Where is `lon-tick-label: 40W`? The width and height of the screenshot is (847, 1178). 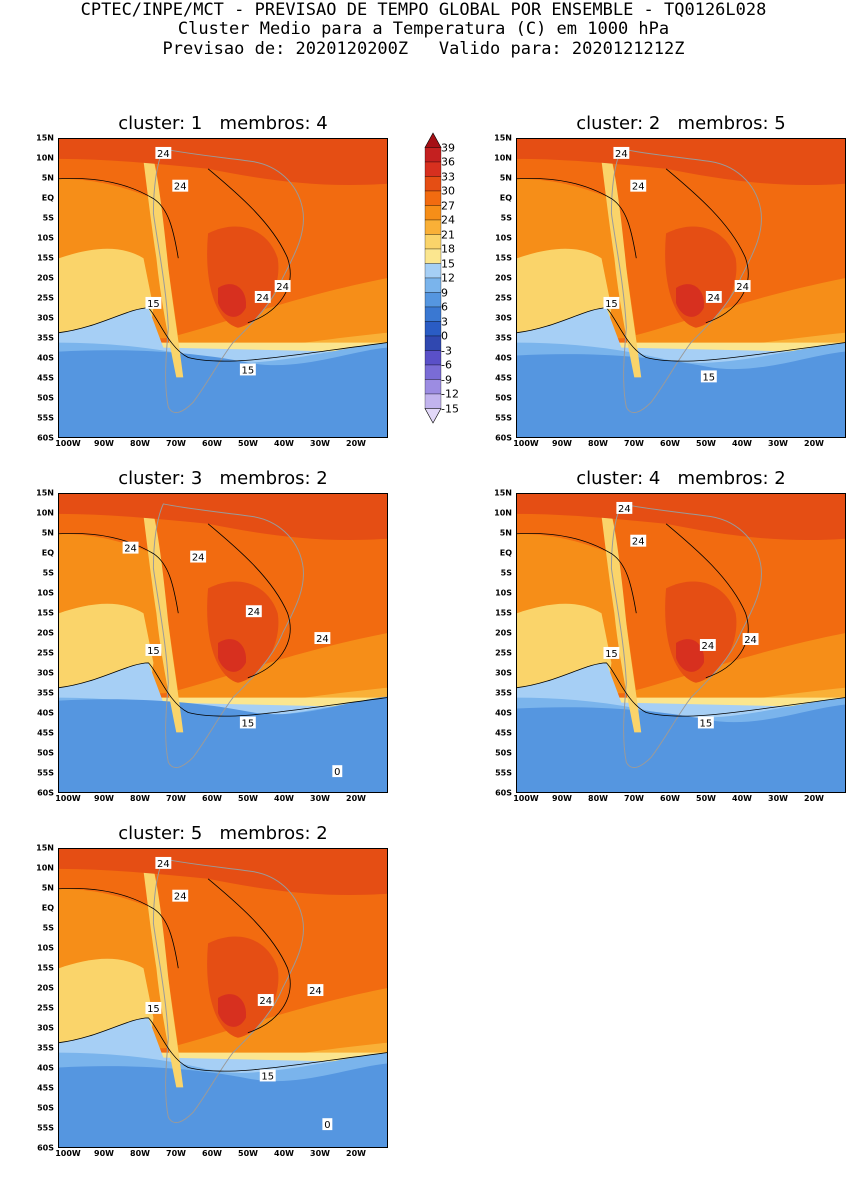
lon-tick-label: 40W is located at coordinates (284, 798).